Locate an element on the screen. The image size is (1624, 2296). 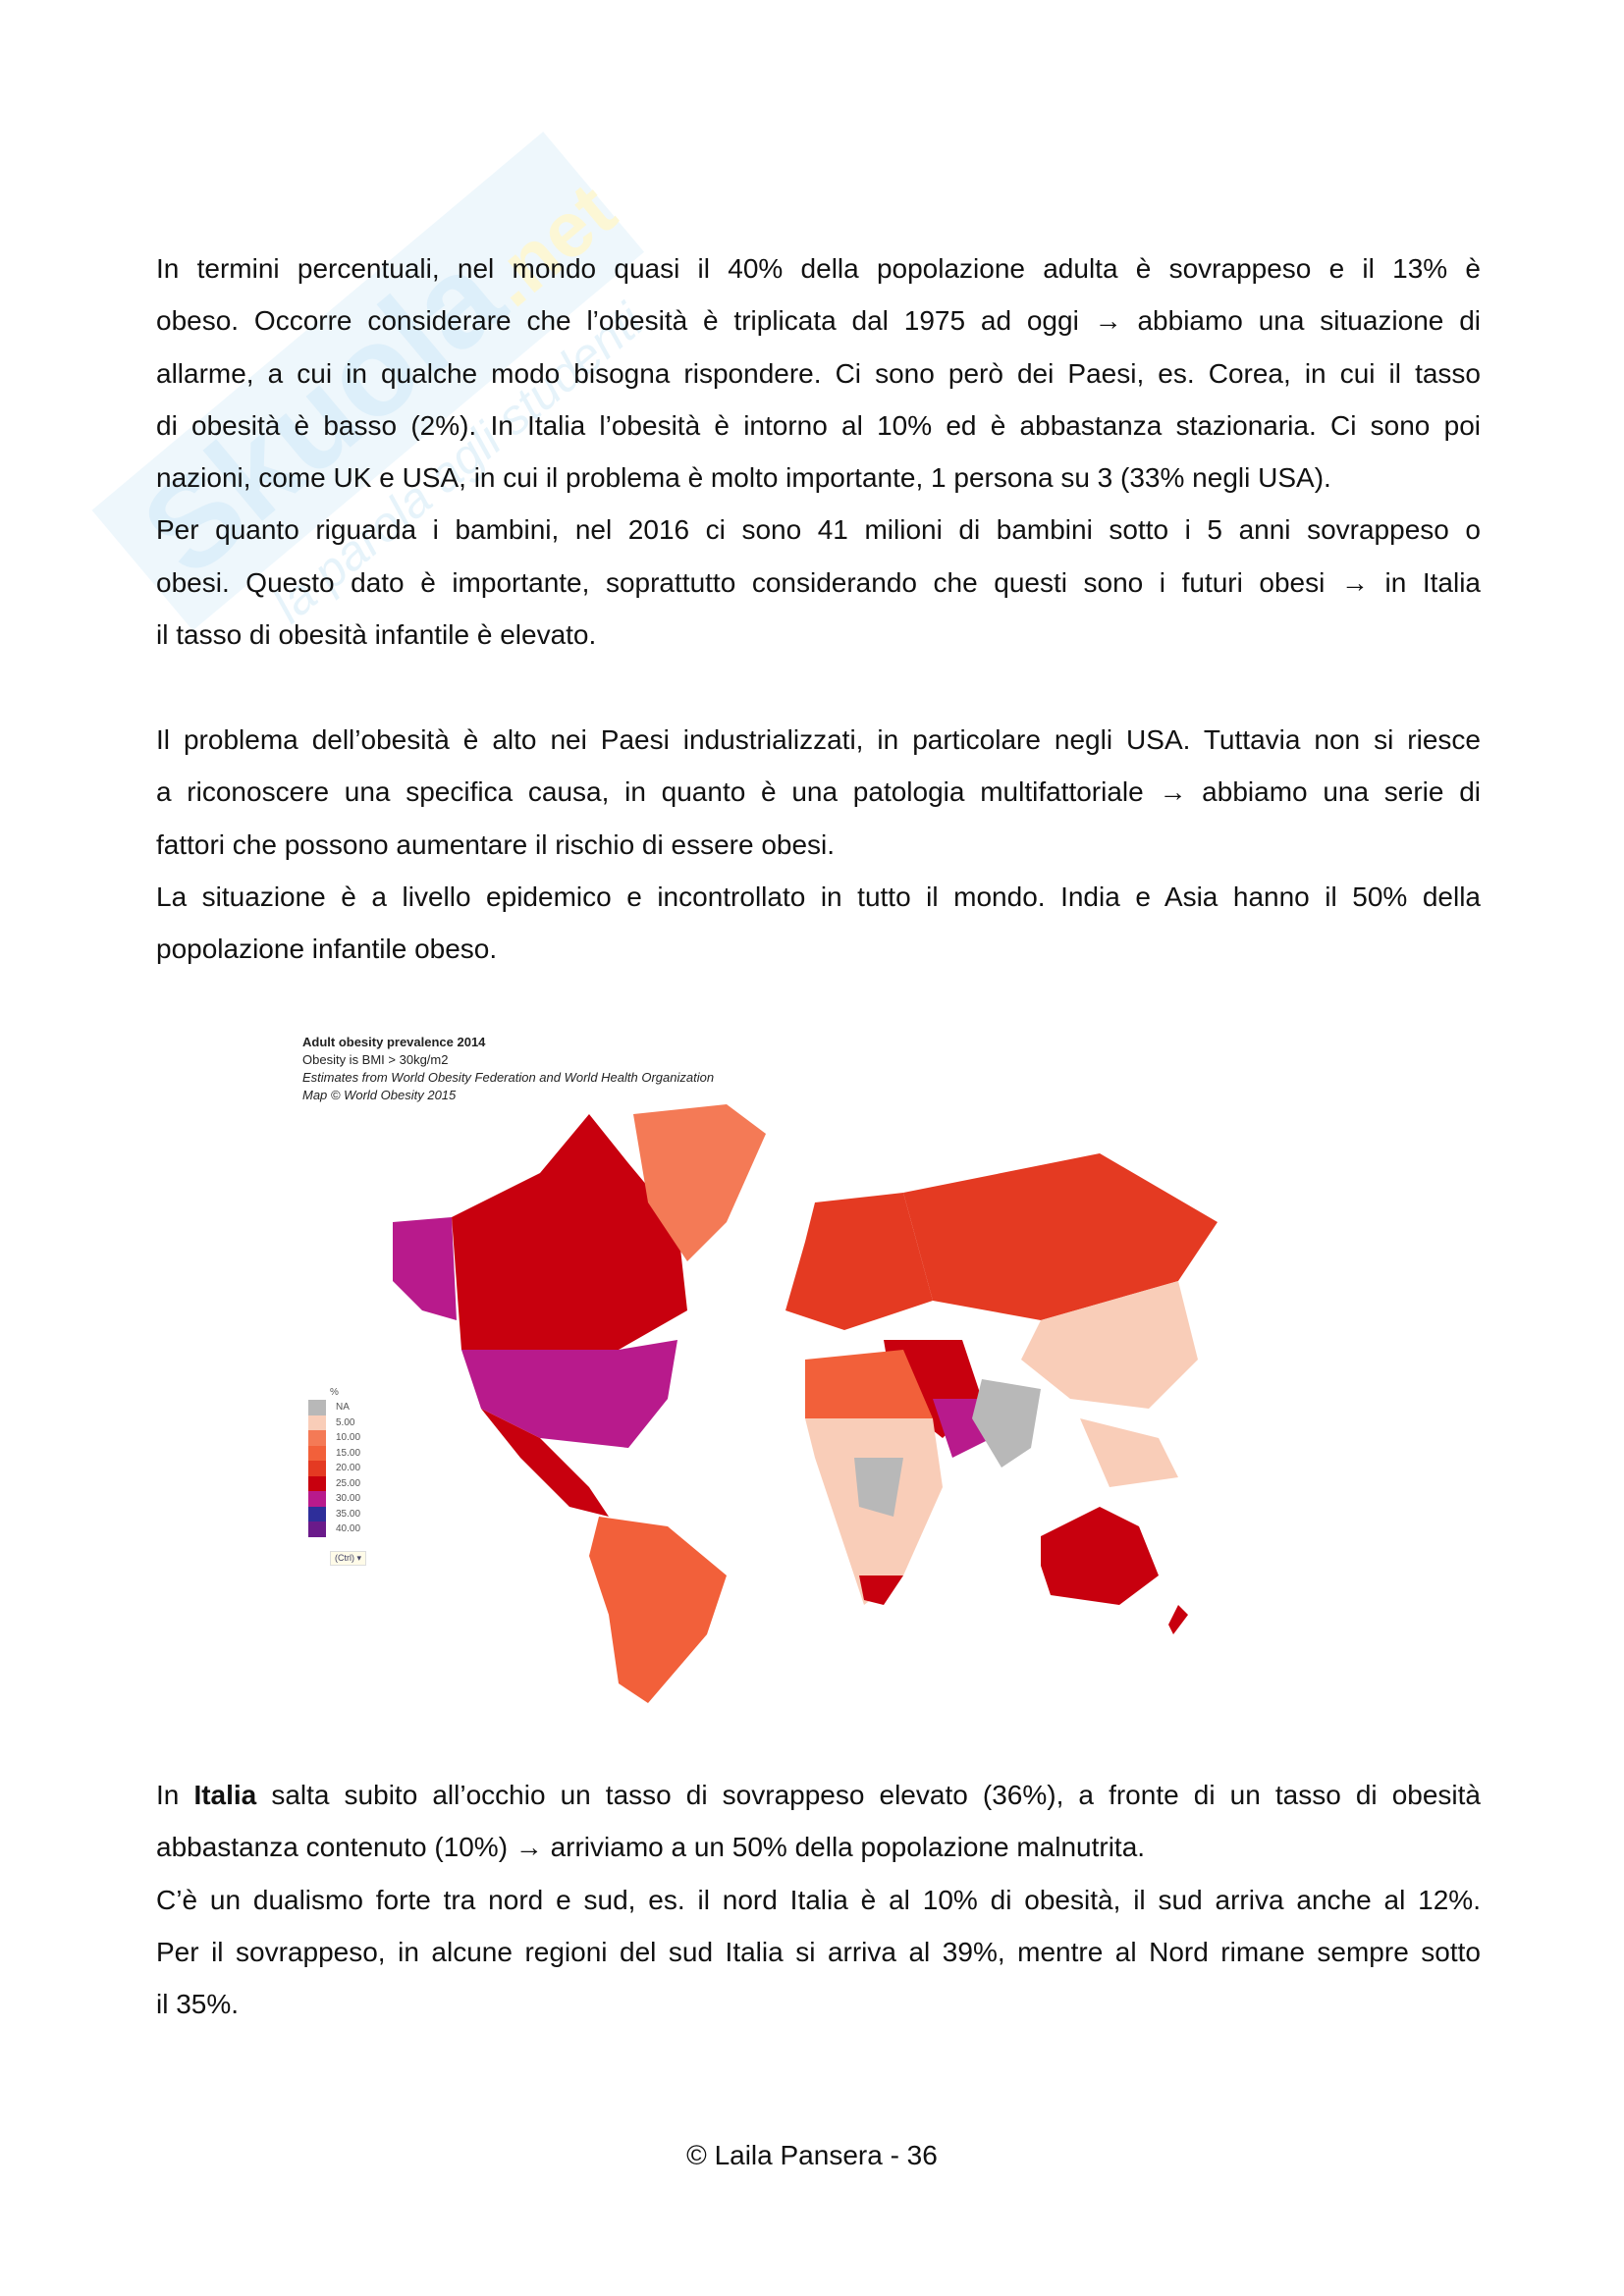
text-line: il 35%. is located at coordinates (198, 2004).